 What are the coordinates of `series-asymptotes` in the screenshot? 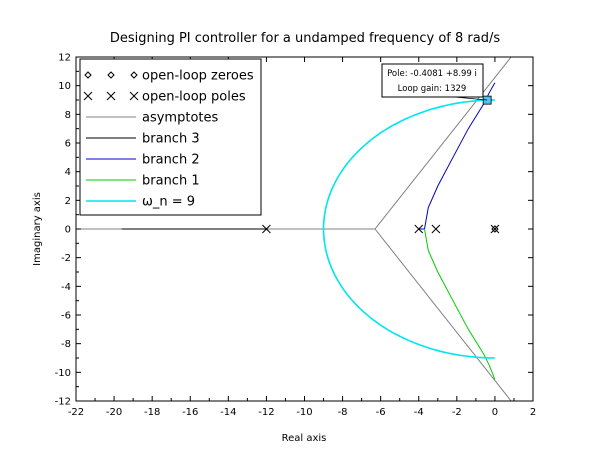 It's located at (443, 315).